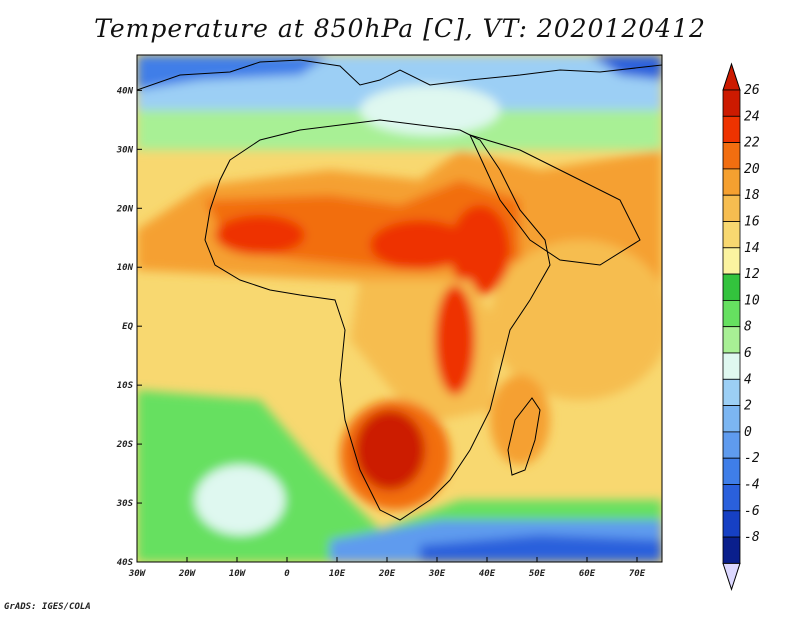 The height and width of the screenshot is (618, 800). Describe the element at coordinates (752, 248) in the screenshot. I see `colorbar-level-label: 14` at that location.